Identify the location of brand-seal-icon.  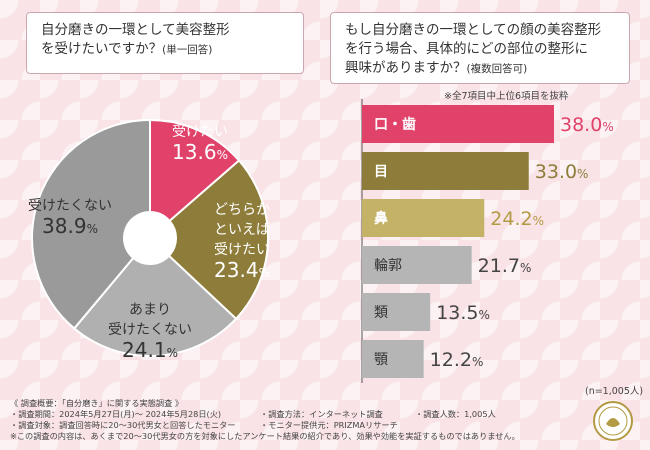
(613, 421).